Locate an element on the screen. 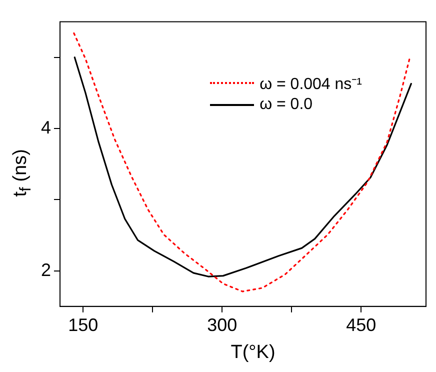 This screenshot has width=436, height=372. x-tick-label: 150 is located at coordinates (83, 325).